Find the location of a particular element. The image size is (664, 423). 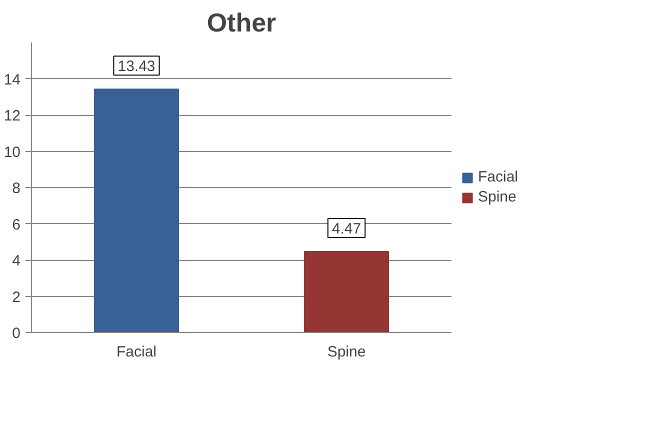

y-tick-label: 2 is located at coordinates (16, 297).